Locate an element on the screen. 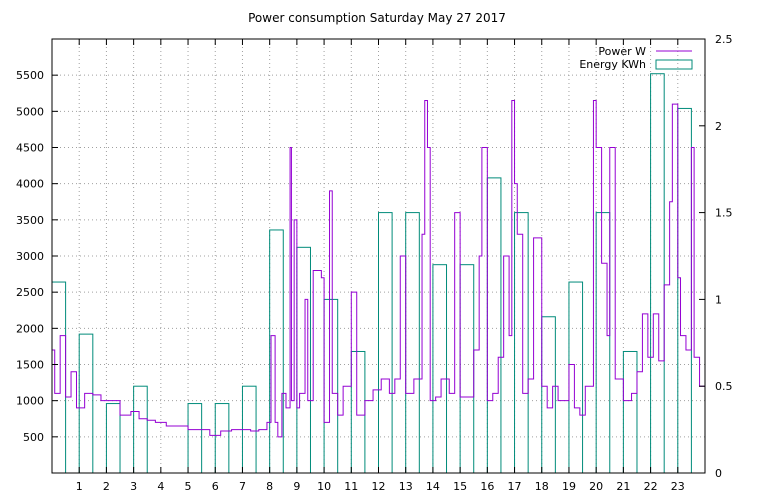 The height and width of the screenshot is (500, 768). x-tick-label: 8 is located at coordinates (269, 486).